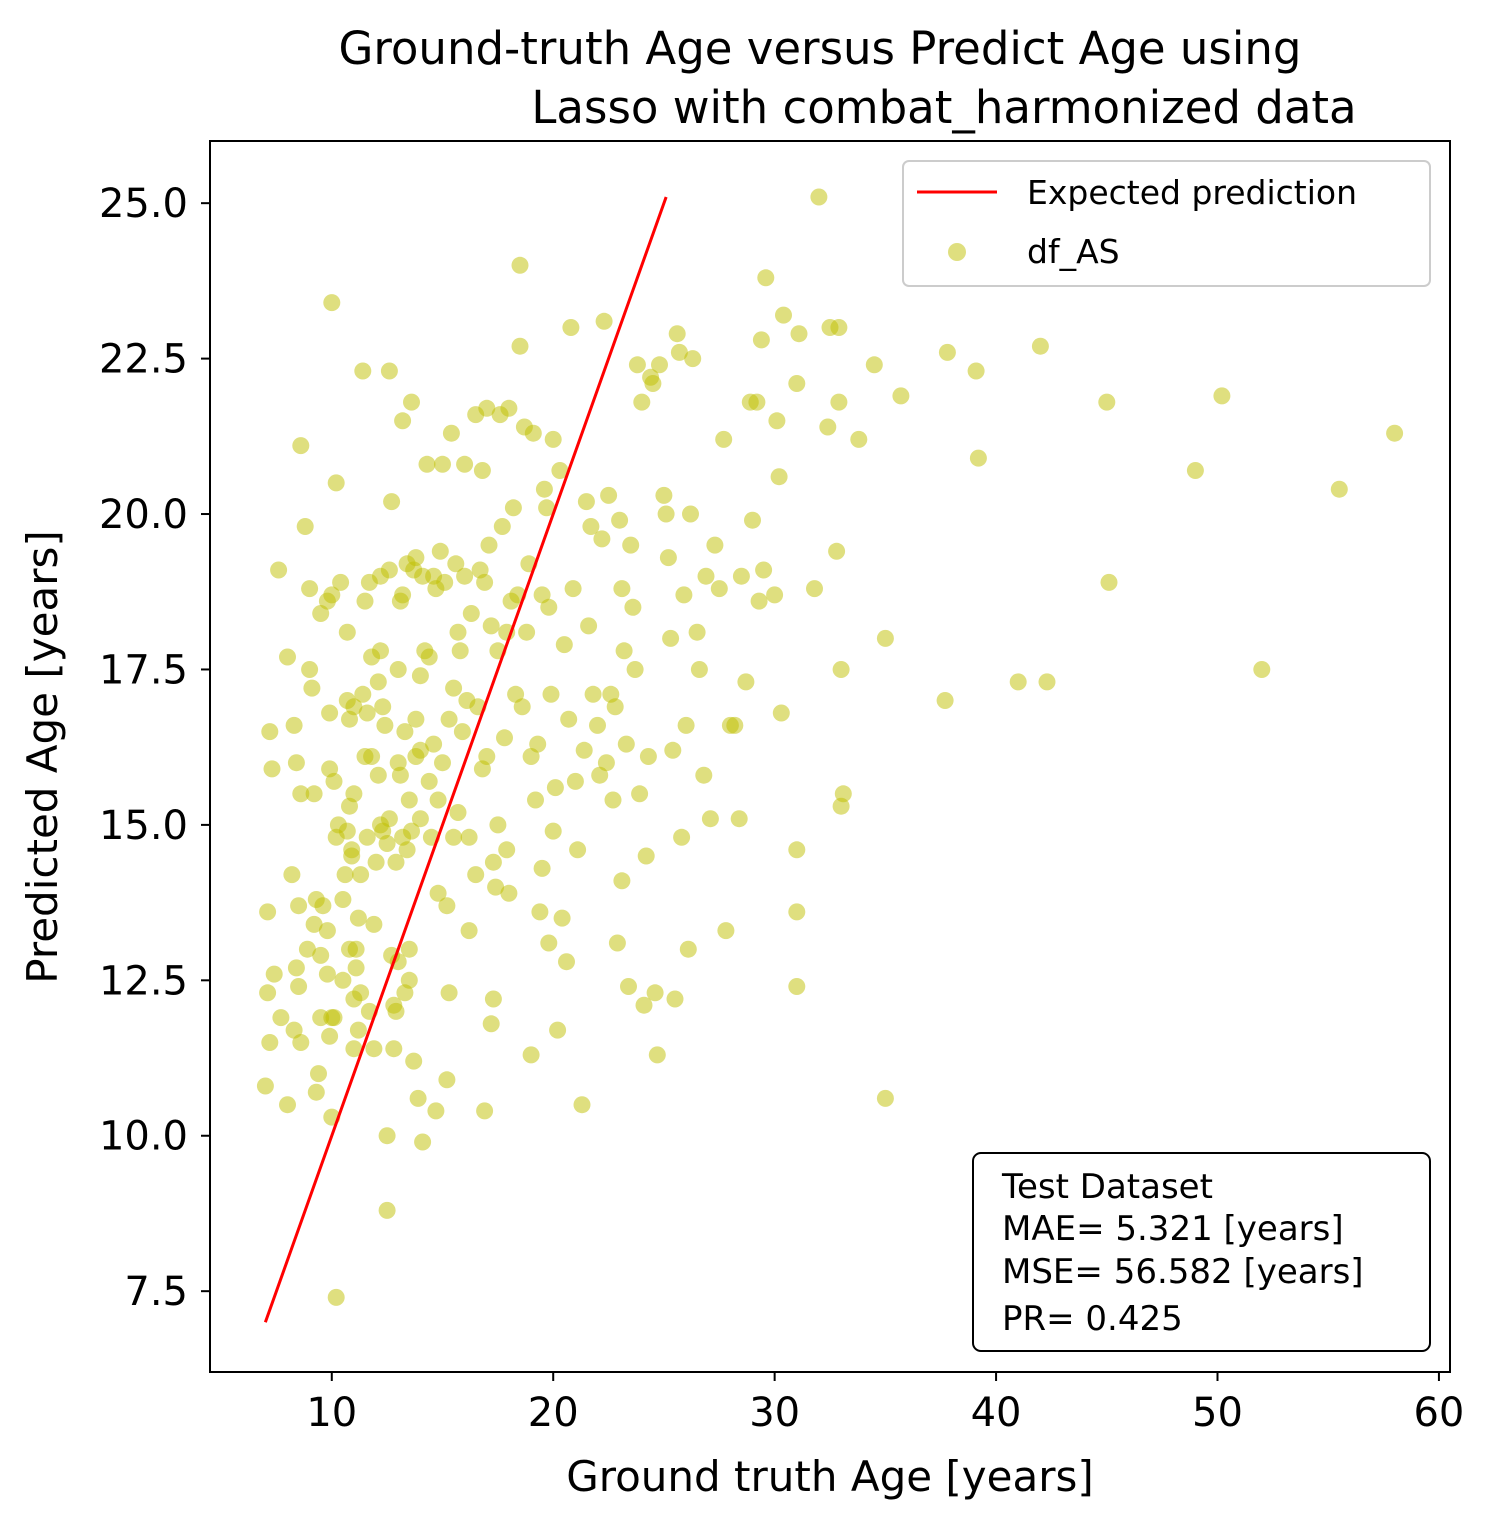  What do you see at coordinates (1192, 192) in the screenshot?
I see `legend-label-expected: Expected prediction` at bounding box center [1192, 192].